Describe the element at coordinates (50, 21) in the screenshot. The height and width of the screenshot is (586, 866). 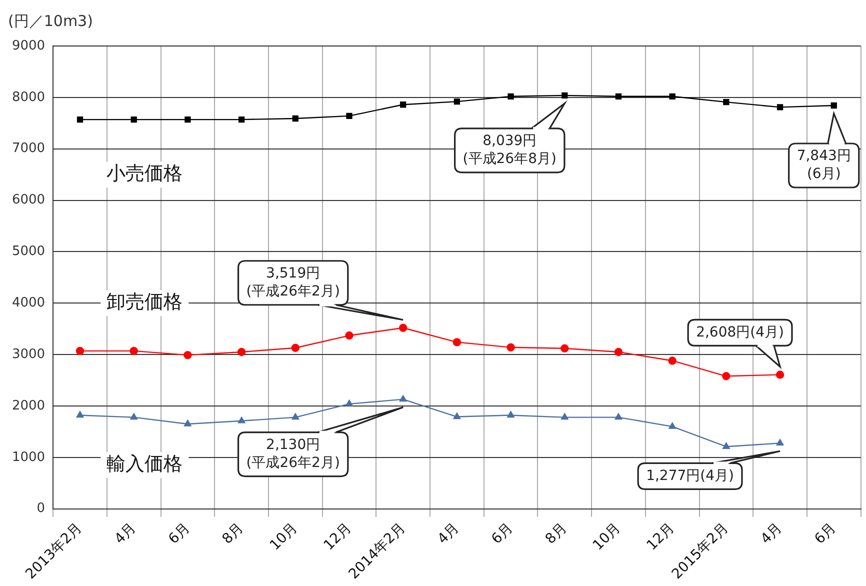
I see `y-axis-title: (円／10m3)` at that location.